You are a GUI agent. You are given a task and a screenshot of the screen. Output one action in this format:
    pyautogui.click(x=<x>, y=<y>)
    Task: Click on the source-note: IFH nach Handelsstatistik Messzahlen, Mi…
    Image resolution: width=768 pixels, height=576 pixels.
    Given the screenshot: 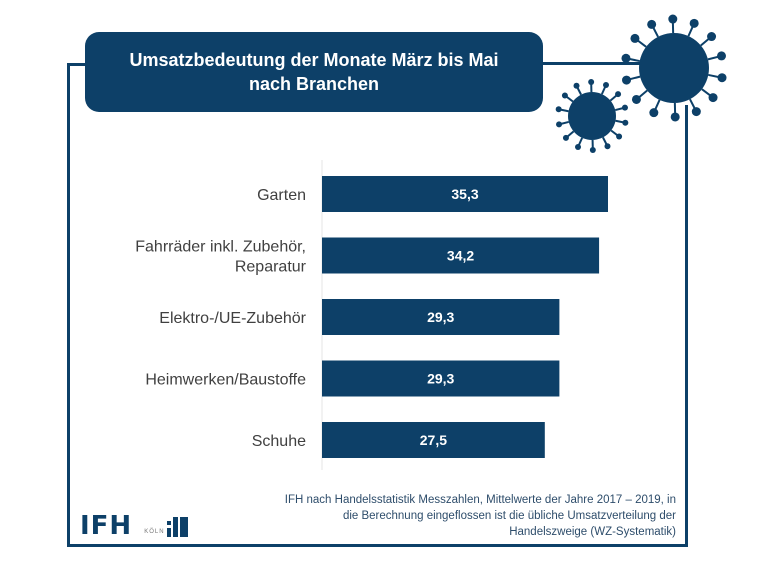 What is the action you would take?
    pyautogui.click(x=456, y=516)
    